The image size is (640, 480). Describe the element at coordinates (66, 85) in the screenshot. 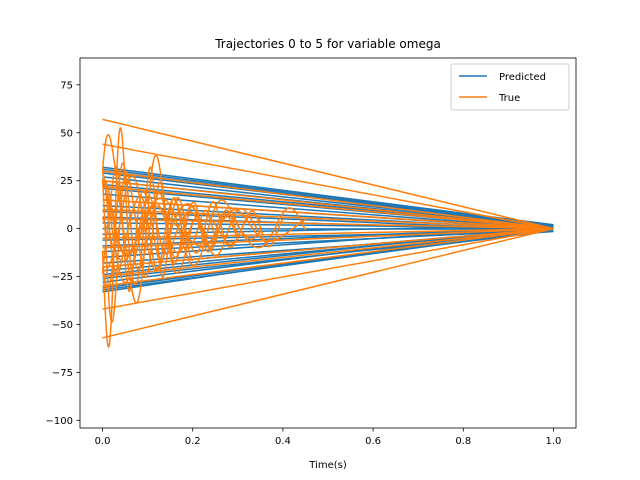

I see `y-tick-label: 75` at that location.